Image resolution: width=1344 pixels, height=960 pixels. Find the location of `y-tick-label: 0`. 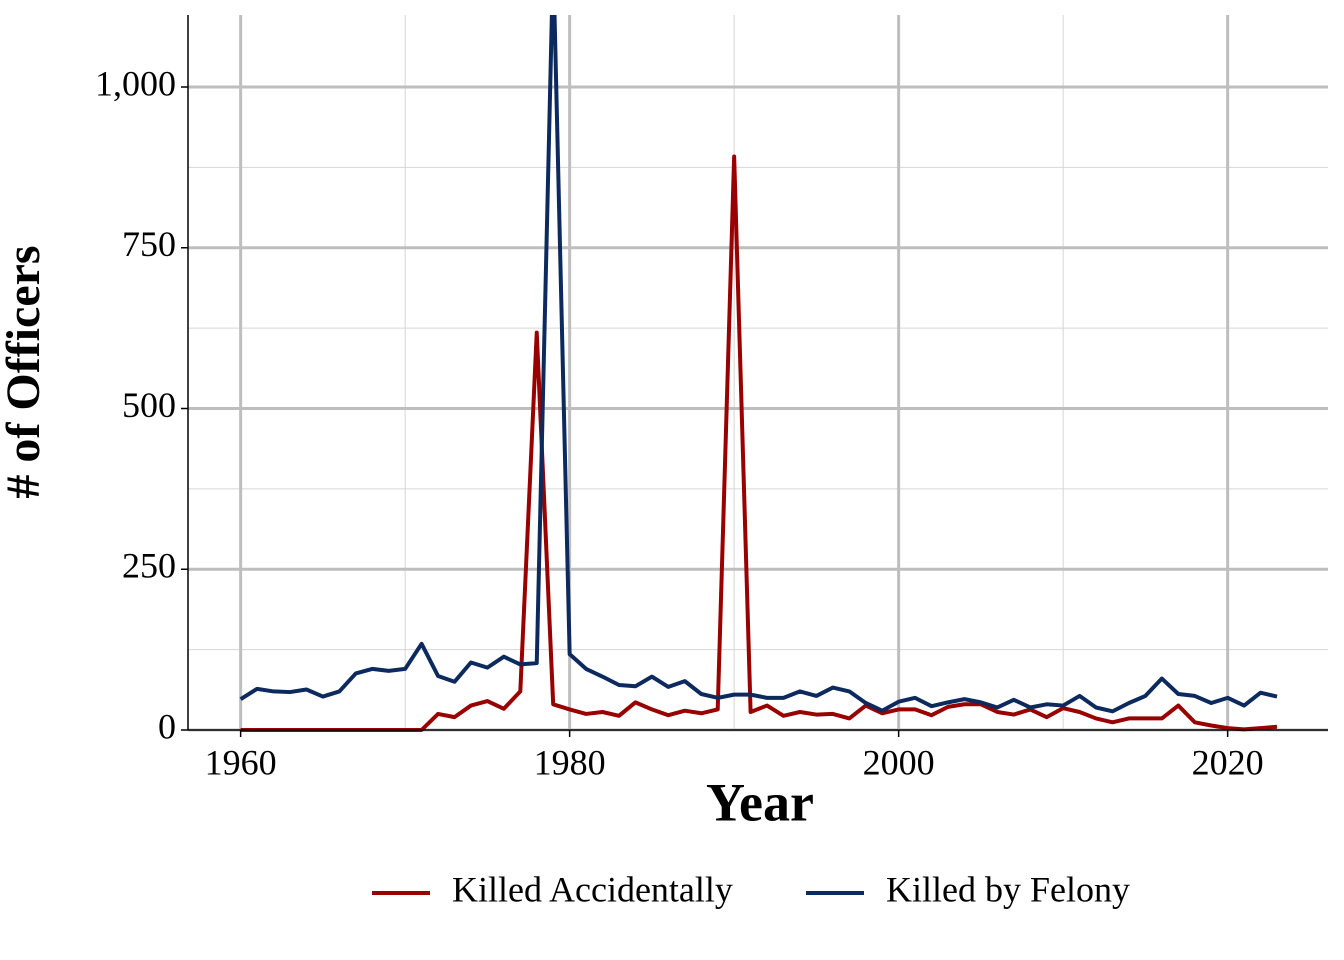

y-tick-label: 0 is located at coordinates (167, 726).